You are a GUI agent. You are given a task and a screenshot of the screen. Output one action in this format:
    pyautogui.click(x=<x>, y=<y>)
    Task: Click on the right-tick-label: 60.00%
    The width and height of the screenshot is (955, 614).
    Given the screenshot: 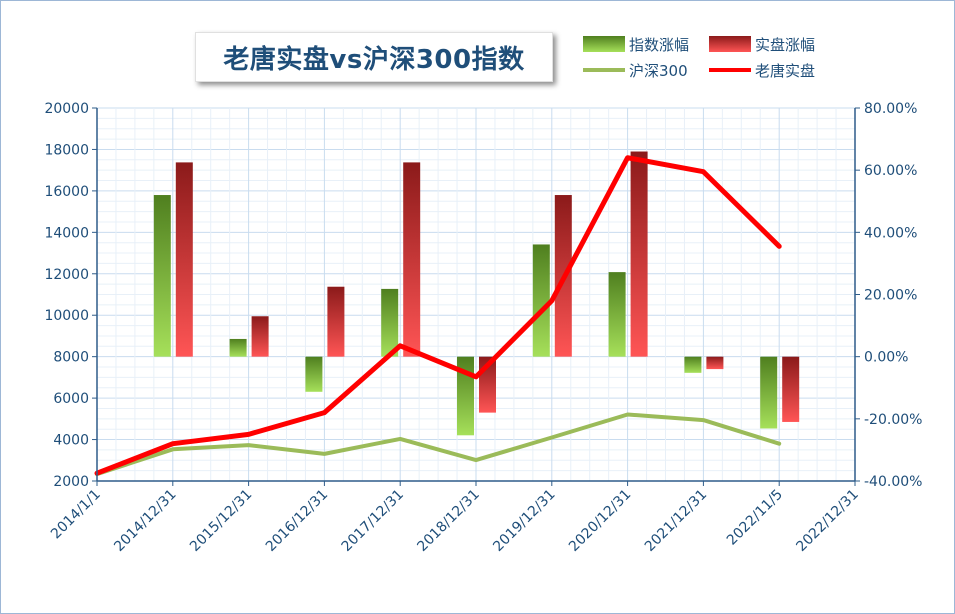 What is the action you would take?
    pyautogui.click(x=890, y=171)
    